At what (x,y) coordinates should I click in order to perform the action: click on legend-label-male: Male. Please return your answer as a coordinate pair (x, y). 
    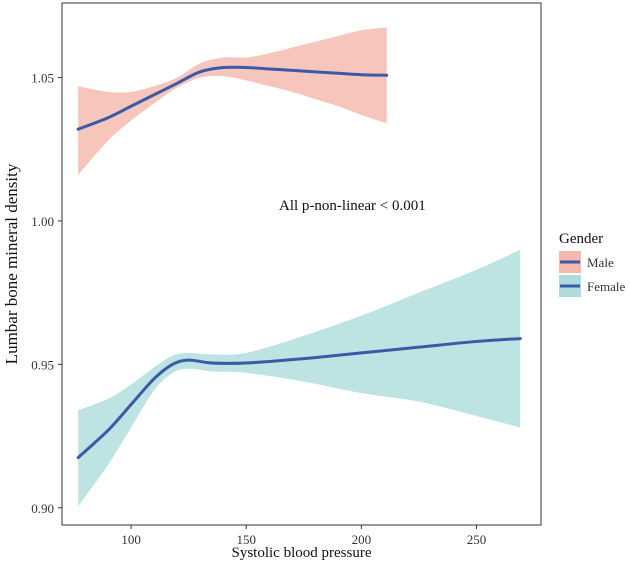
    Looking at the image, I should click on (600, 262).